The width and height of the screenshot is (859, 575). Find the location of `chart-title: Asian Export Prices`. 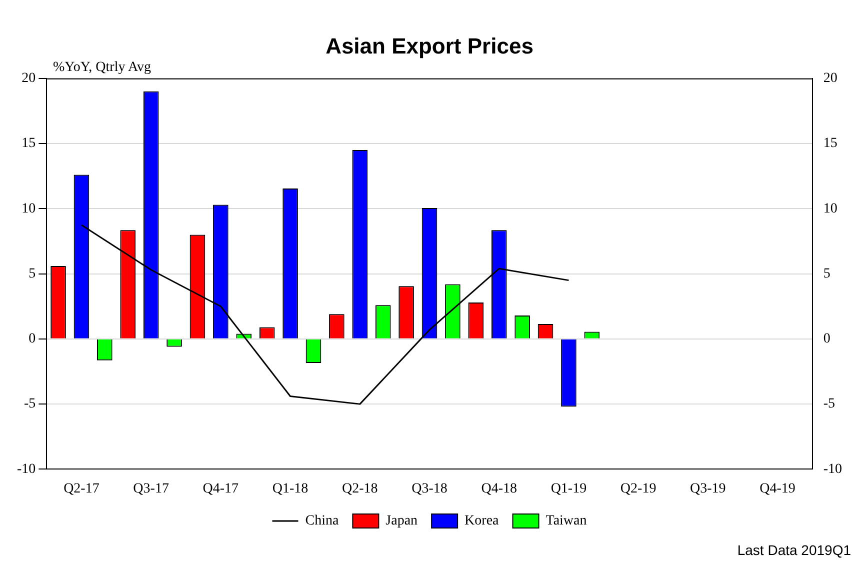

chart-title: Asian Export Prices is located at coordinates (430, 45).